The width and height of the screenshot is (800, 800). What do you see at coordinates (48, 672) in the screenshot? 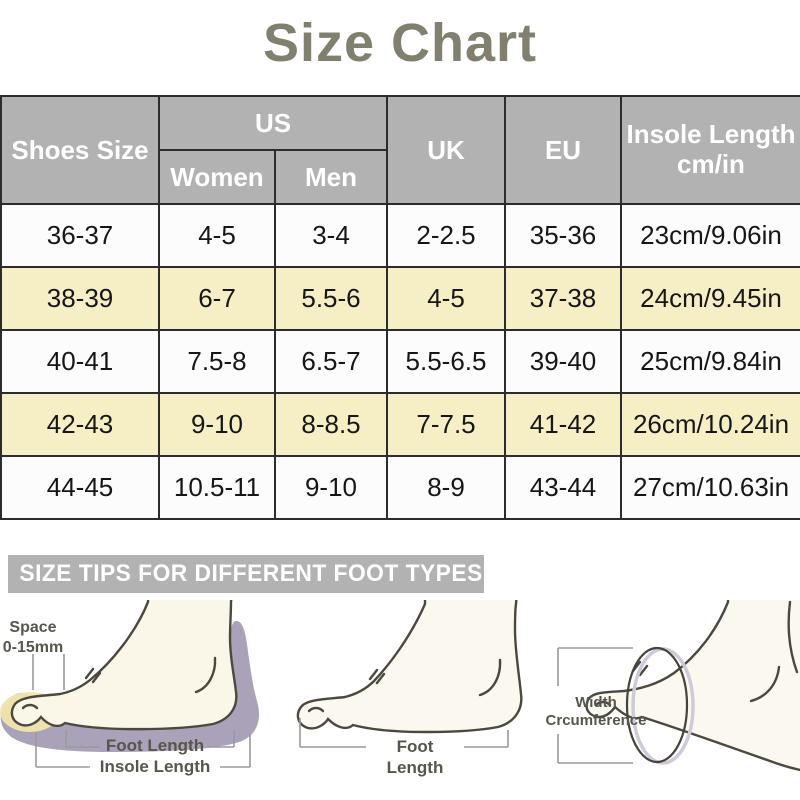
I see `space-measure-lines` at bounding box center [48, 672].